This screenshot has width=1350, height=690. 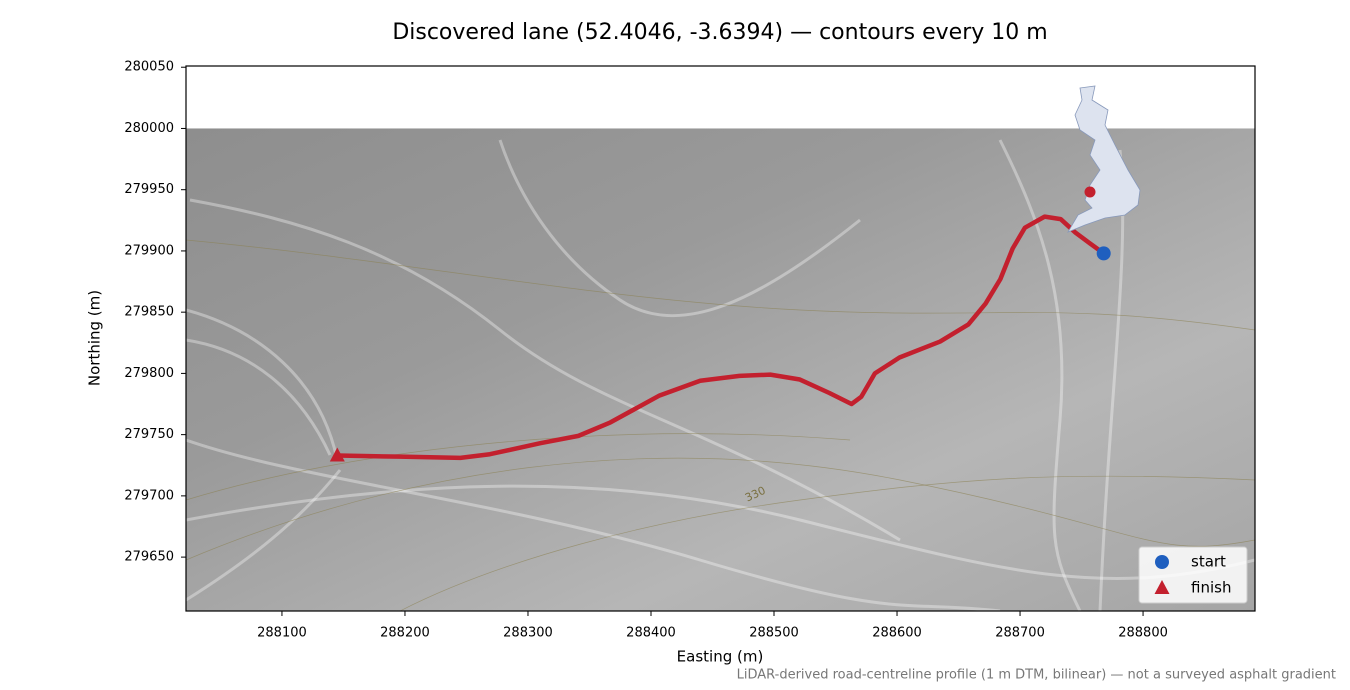 What do you see at coordinates (149, 189) in the screenshot?
I see `y-tick-label: 279950` at bounding box center [149, 189].